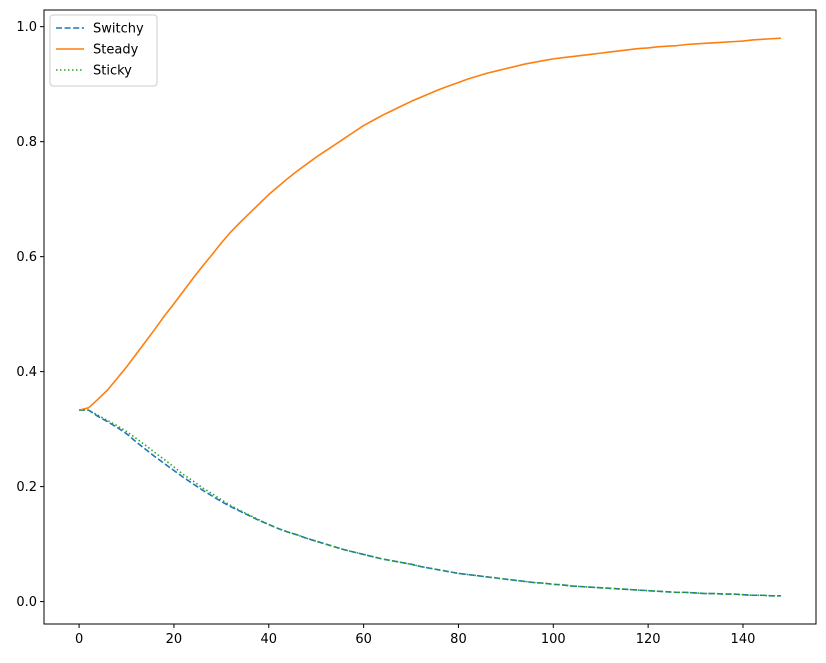 This screenshot has width=826, height=663. Describe the element at coordinates (116, 50) in the screenshot. I see `legend-label-steady: Steady` at that location.